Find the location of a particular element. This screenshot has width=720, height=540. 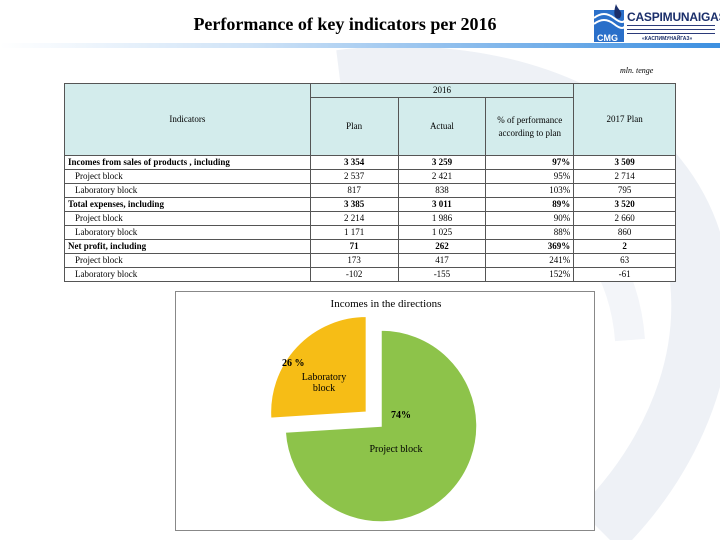

cell-plan-2017: 2 660 is located at coordinates (624, 218).